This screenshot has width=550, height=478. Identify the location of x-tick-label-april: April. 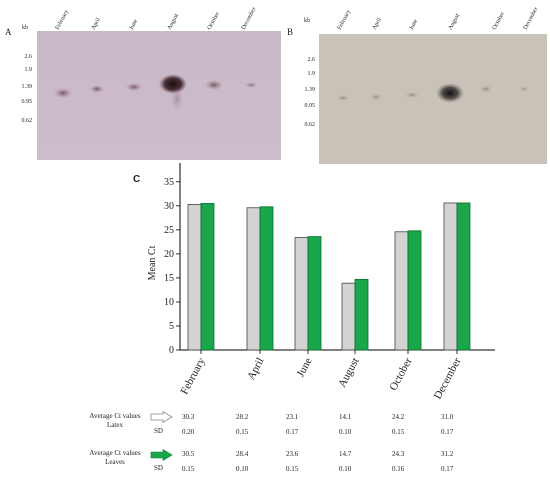
(256, 369).